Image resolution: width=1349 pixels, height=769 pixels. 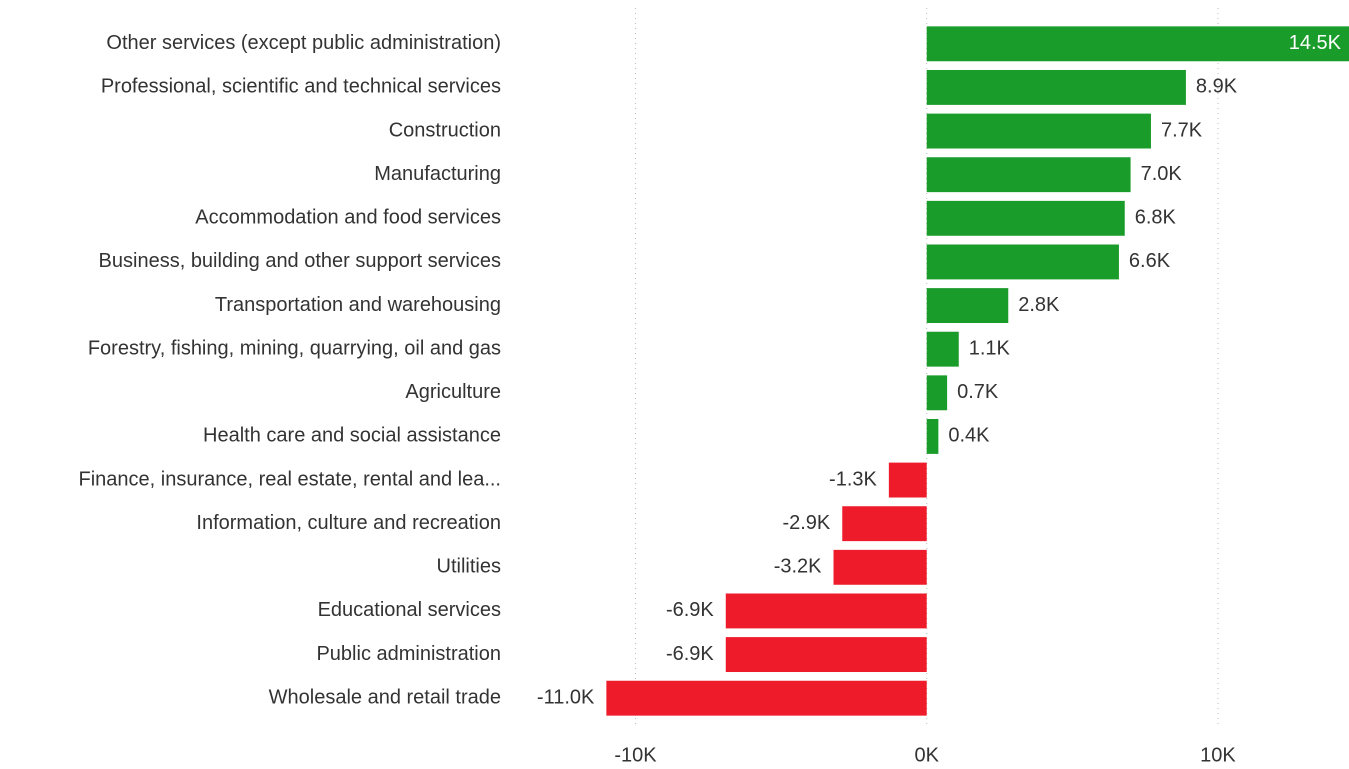 I want to click on category-label: Accommodation and food services, so click(x=348, y=218).